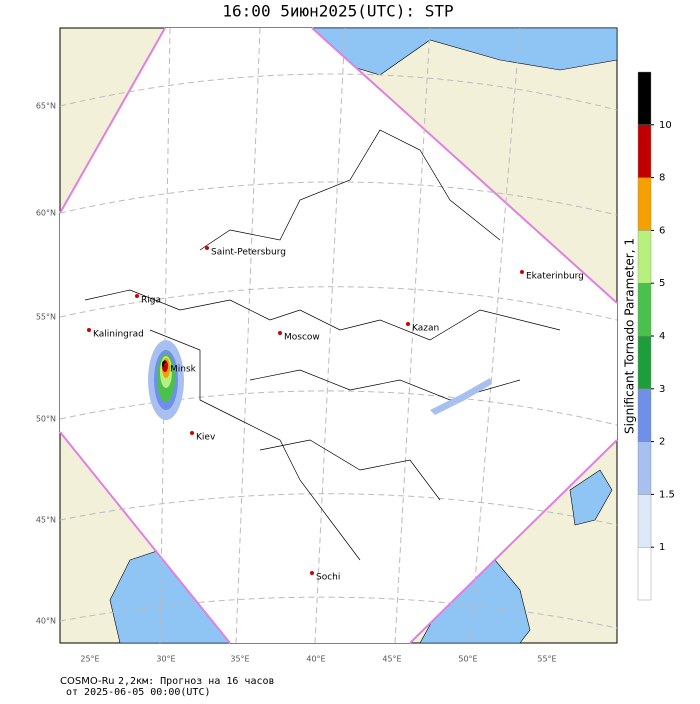 The height and width of the screenshot is (704, 700). I want to click on lon-label: 55°E, so click(546, 659).